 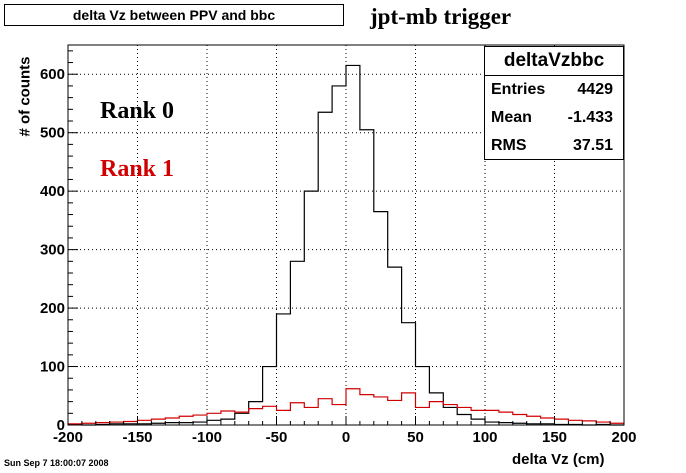 I want to click on stats-row-rms: RMS 37.51, so click(x=554, y=146).